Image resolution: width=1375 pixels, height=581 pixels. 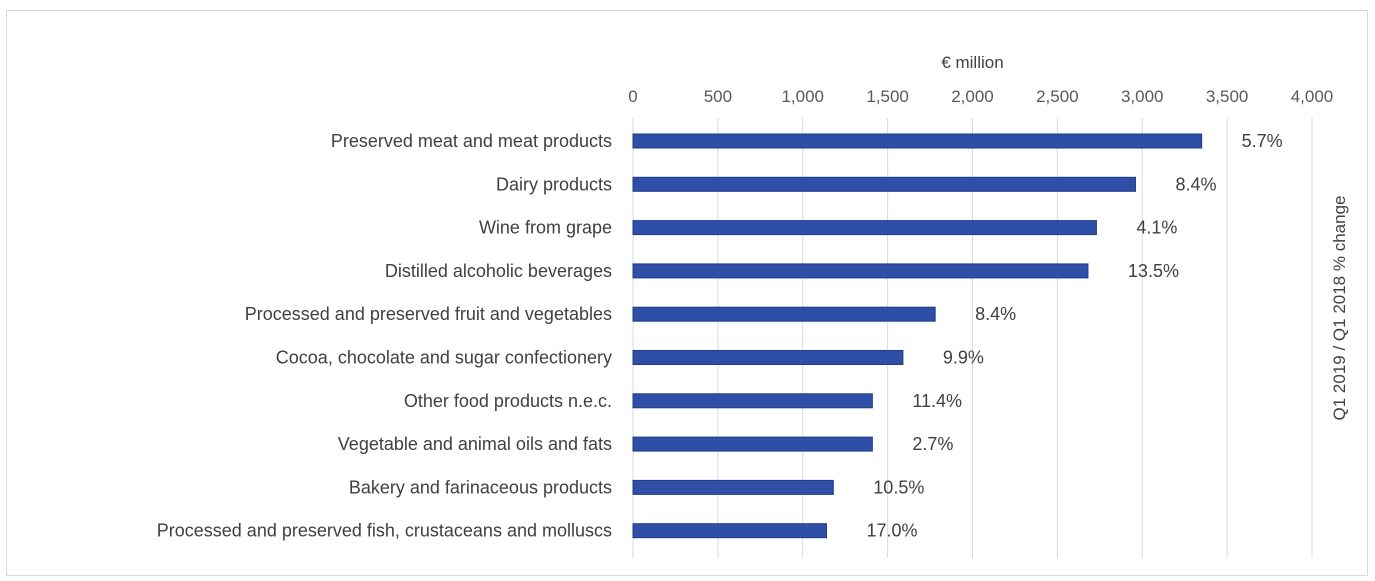 What do you see at coordinates (632, 96) in the screenshot?
I see `x-tick-label: 0` at bounding box center [632, 96].